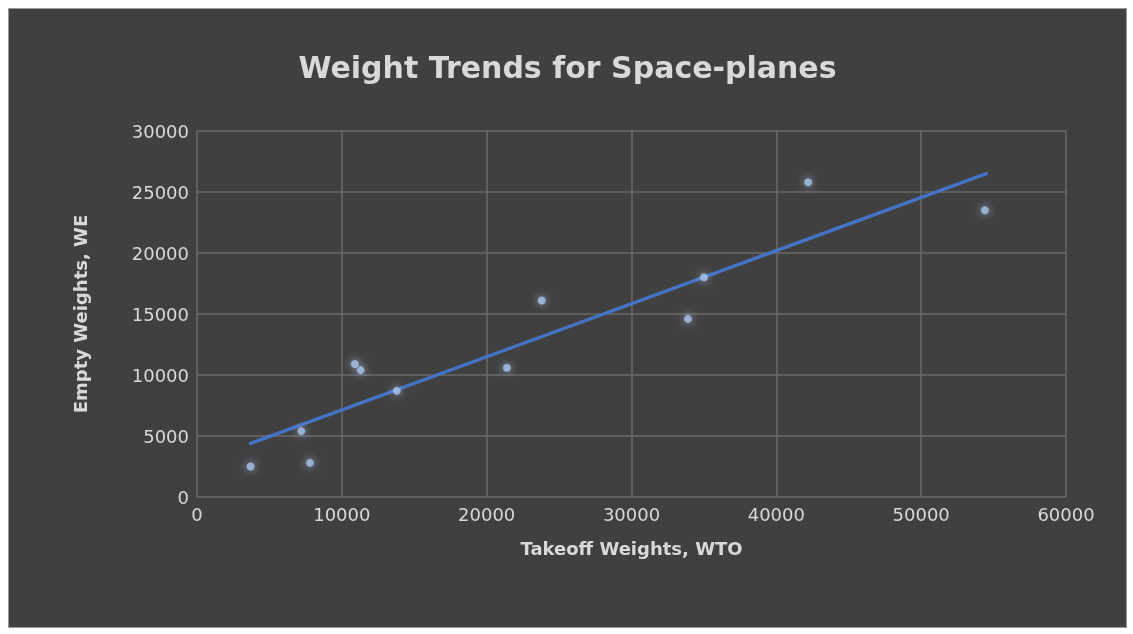 Image resolution: width=1133 pixels, height=634 pixels. What do you see at coordinates (487, 514) in the screenshot?
I see `x-tick-label: 20000` at bounding box center [487, 514].